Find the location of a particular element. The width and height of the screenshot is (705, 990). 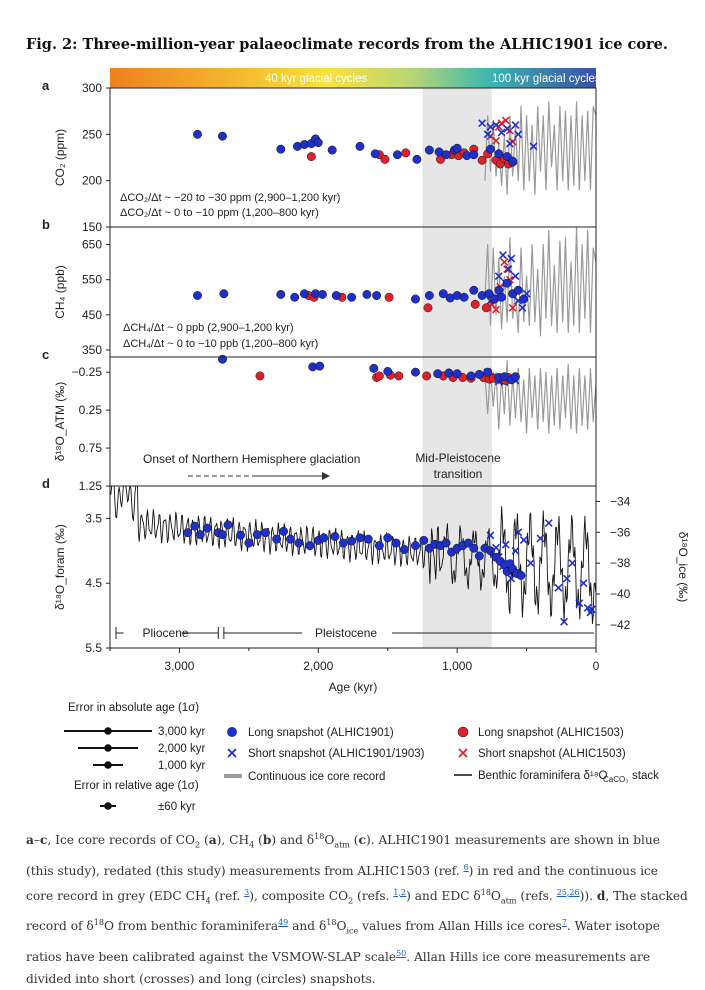

legend-error-rel-item: ±60 kyr is located at coordinates (177, 807).